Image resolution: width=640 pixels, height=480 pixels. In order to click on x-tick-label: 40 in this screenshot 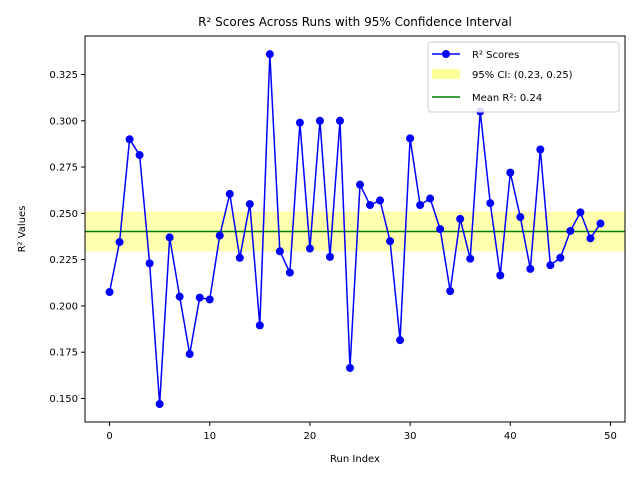, I will do `click(510, 436)`.